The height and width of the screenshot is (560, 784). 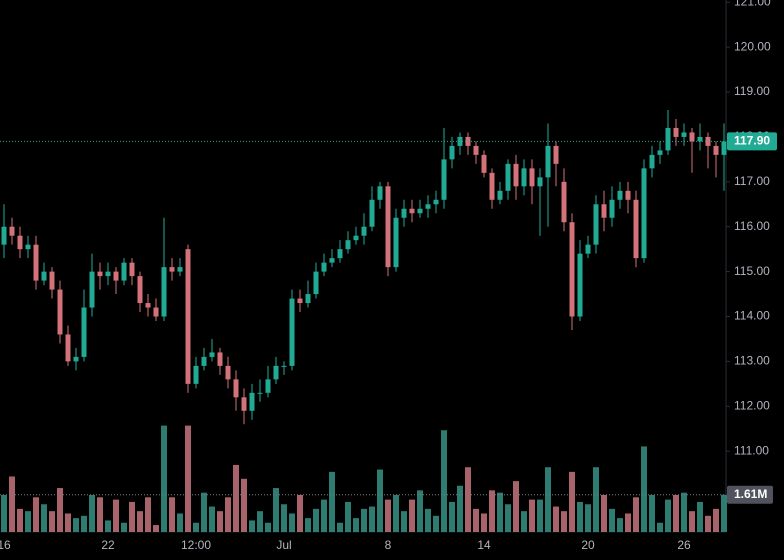 What do you see at coordinates (752, 46) in the screenshot?
I see `y-tick-label: 120.00` at bounding box center [752, 46].